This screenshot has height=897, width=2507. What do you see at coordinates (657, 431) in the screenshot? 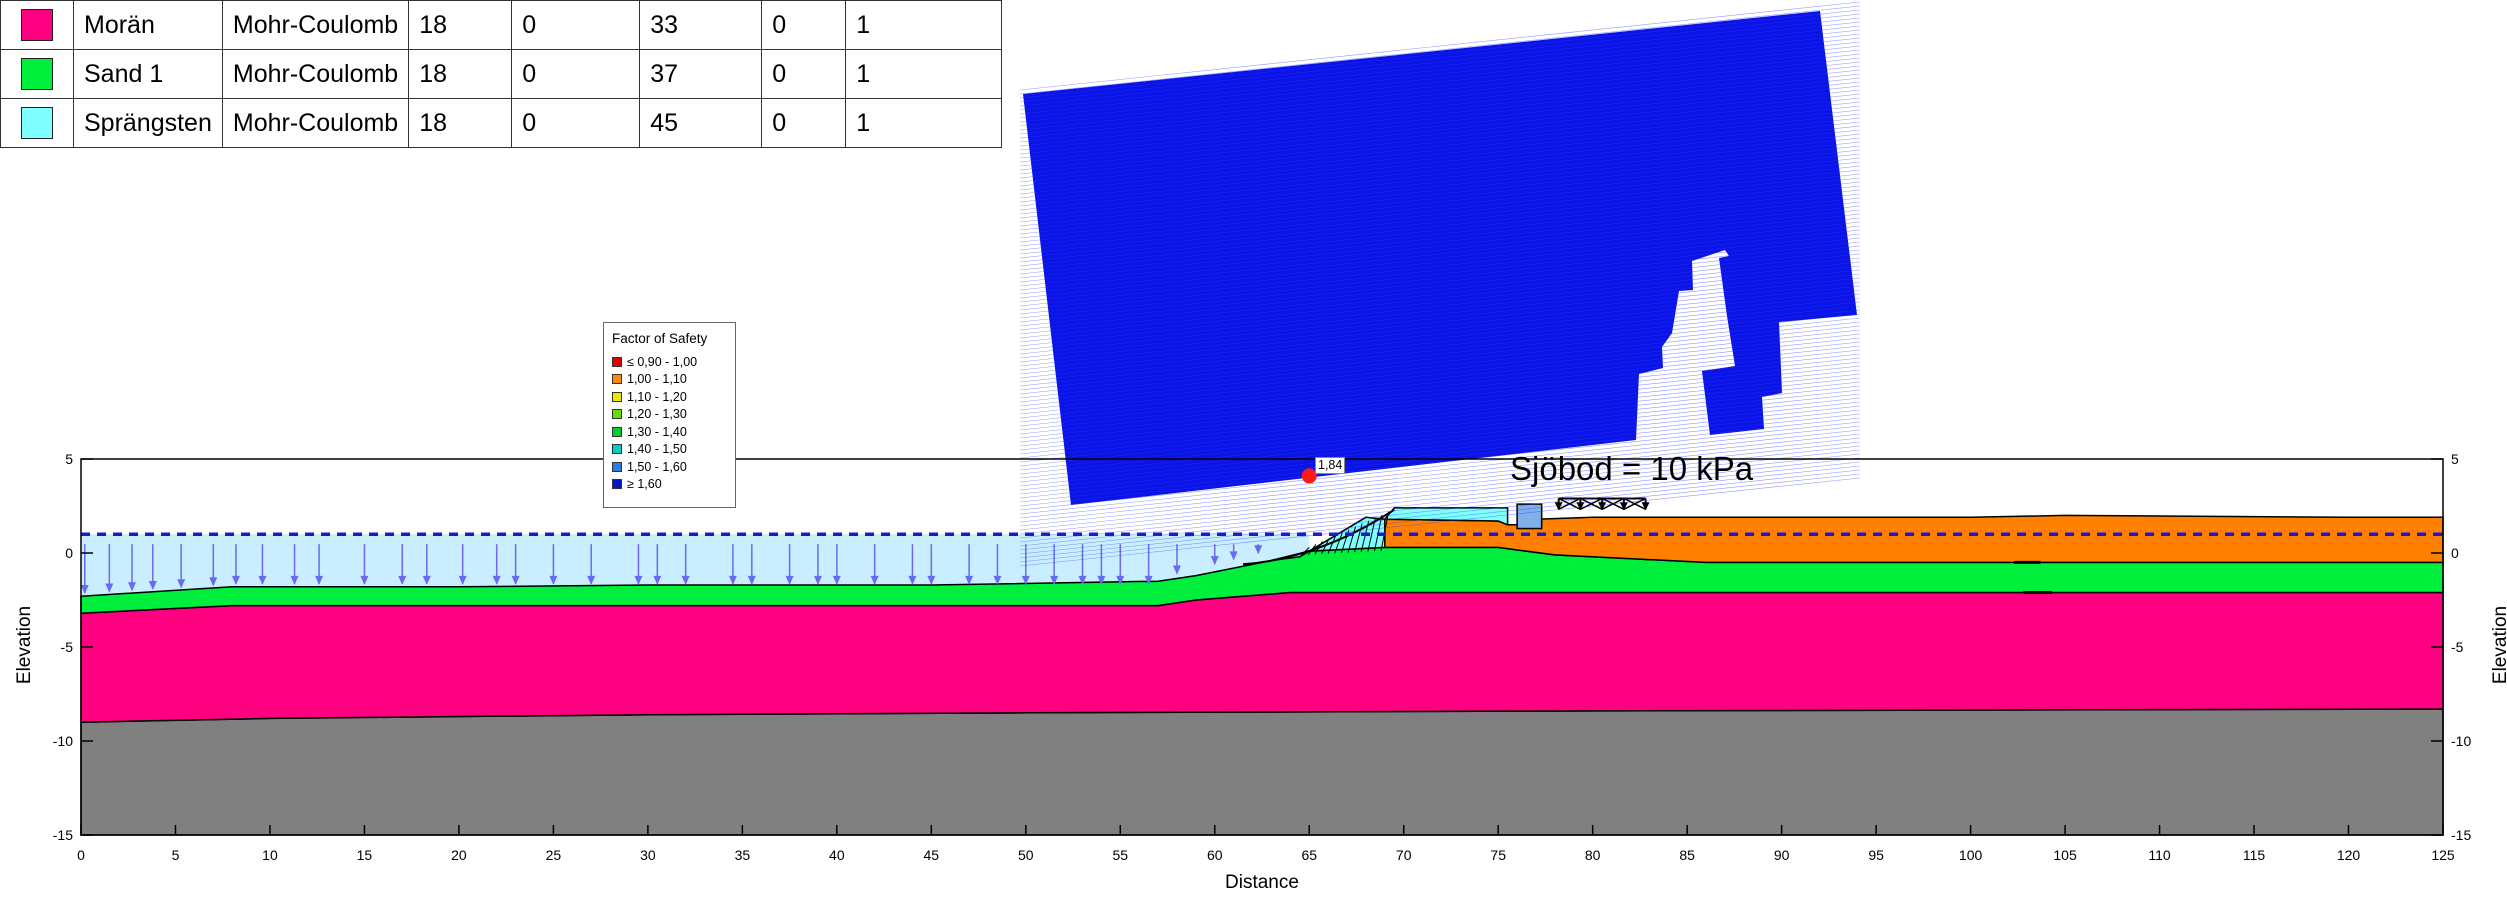
I see `legend-label: 1,30 - 1,40` at bounding box center [657, 431].